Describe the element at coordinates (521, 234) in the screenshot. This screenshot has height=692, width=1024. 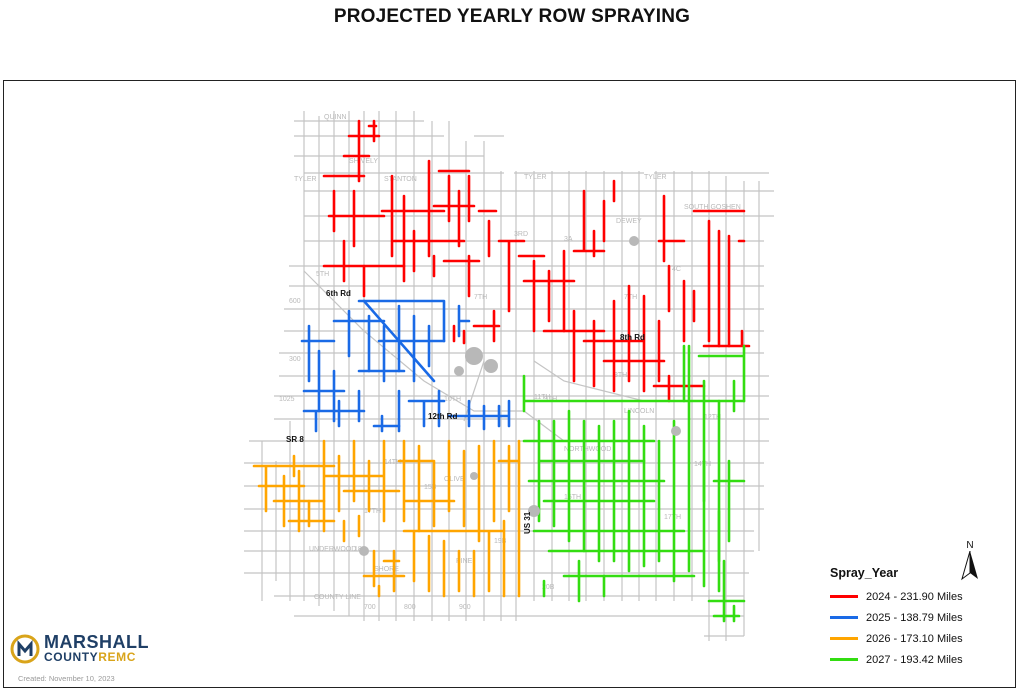
I see `svg-text: 3RD` at that location.